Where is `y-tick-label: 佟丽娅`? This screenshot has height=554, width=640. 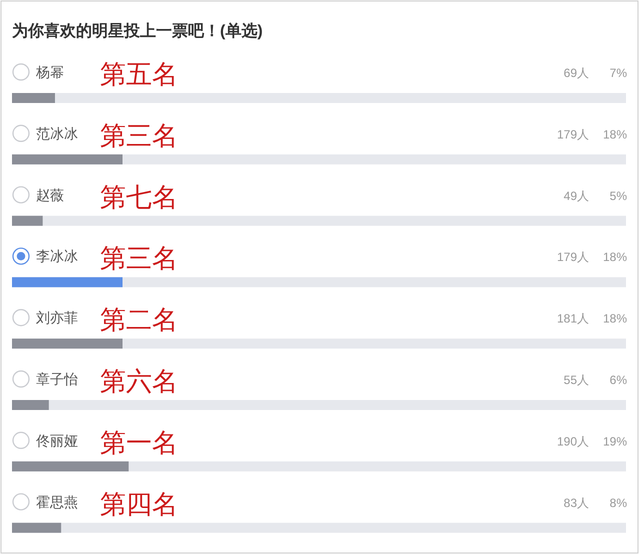 y-tick-label: 佟丽娅 is located at coordinates (56, 440).